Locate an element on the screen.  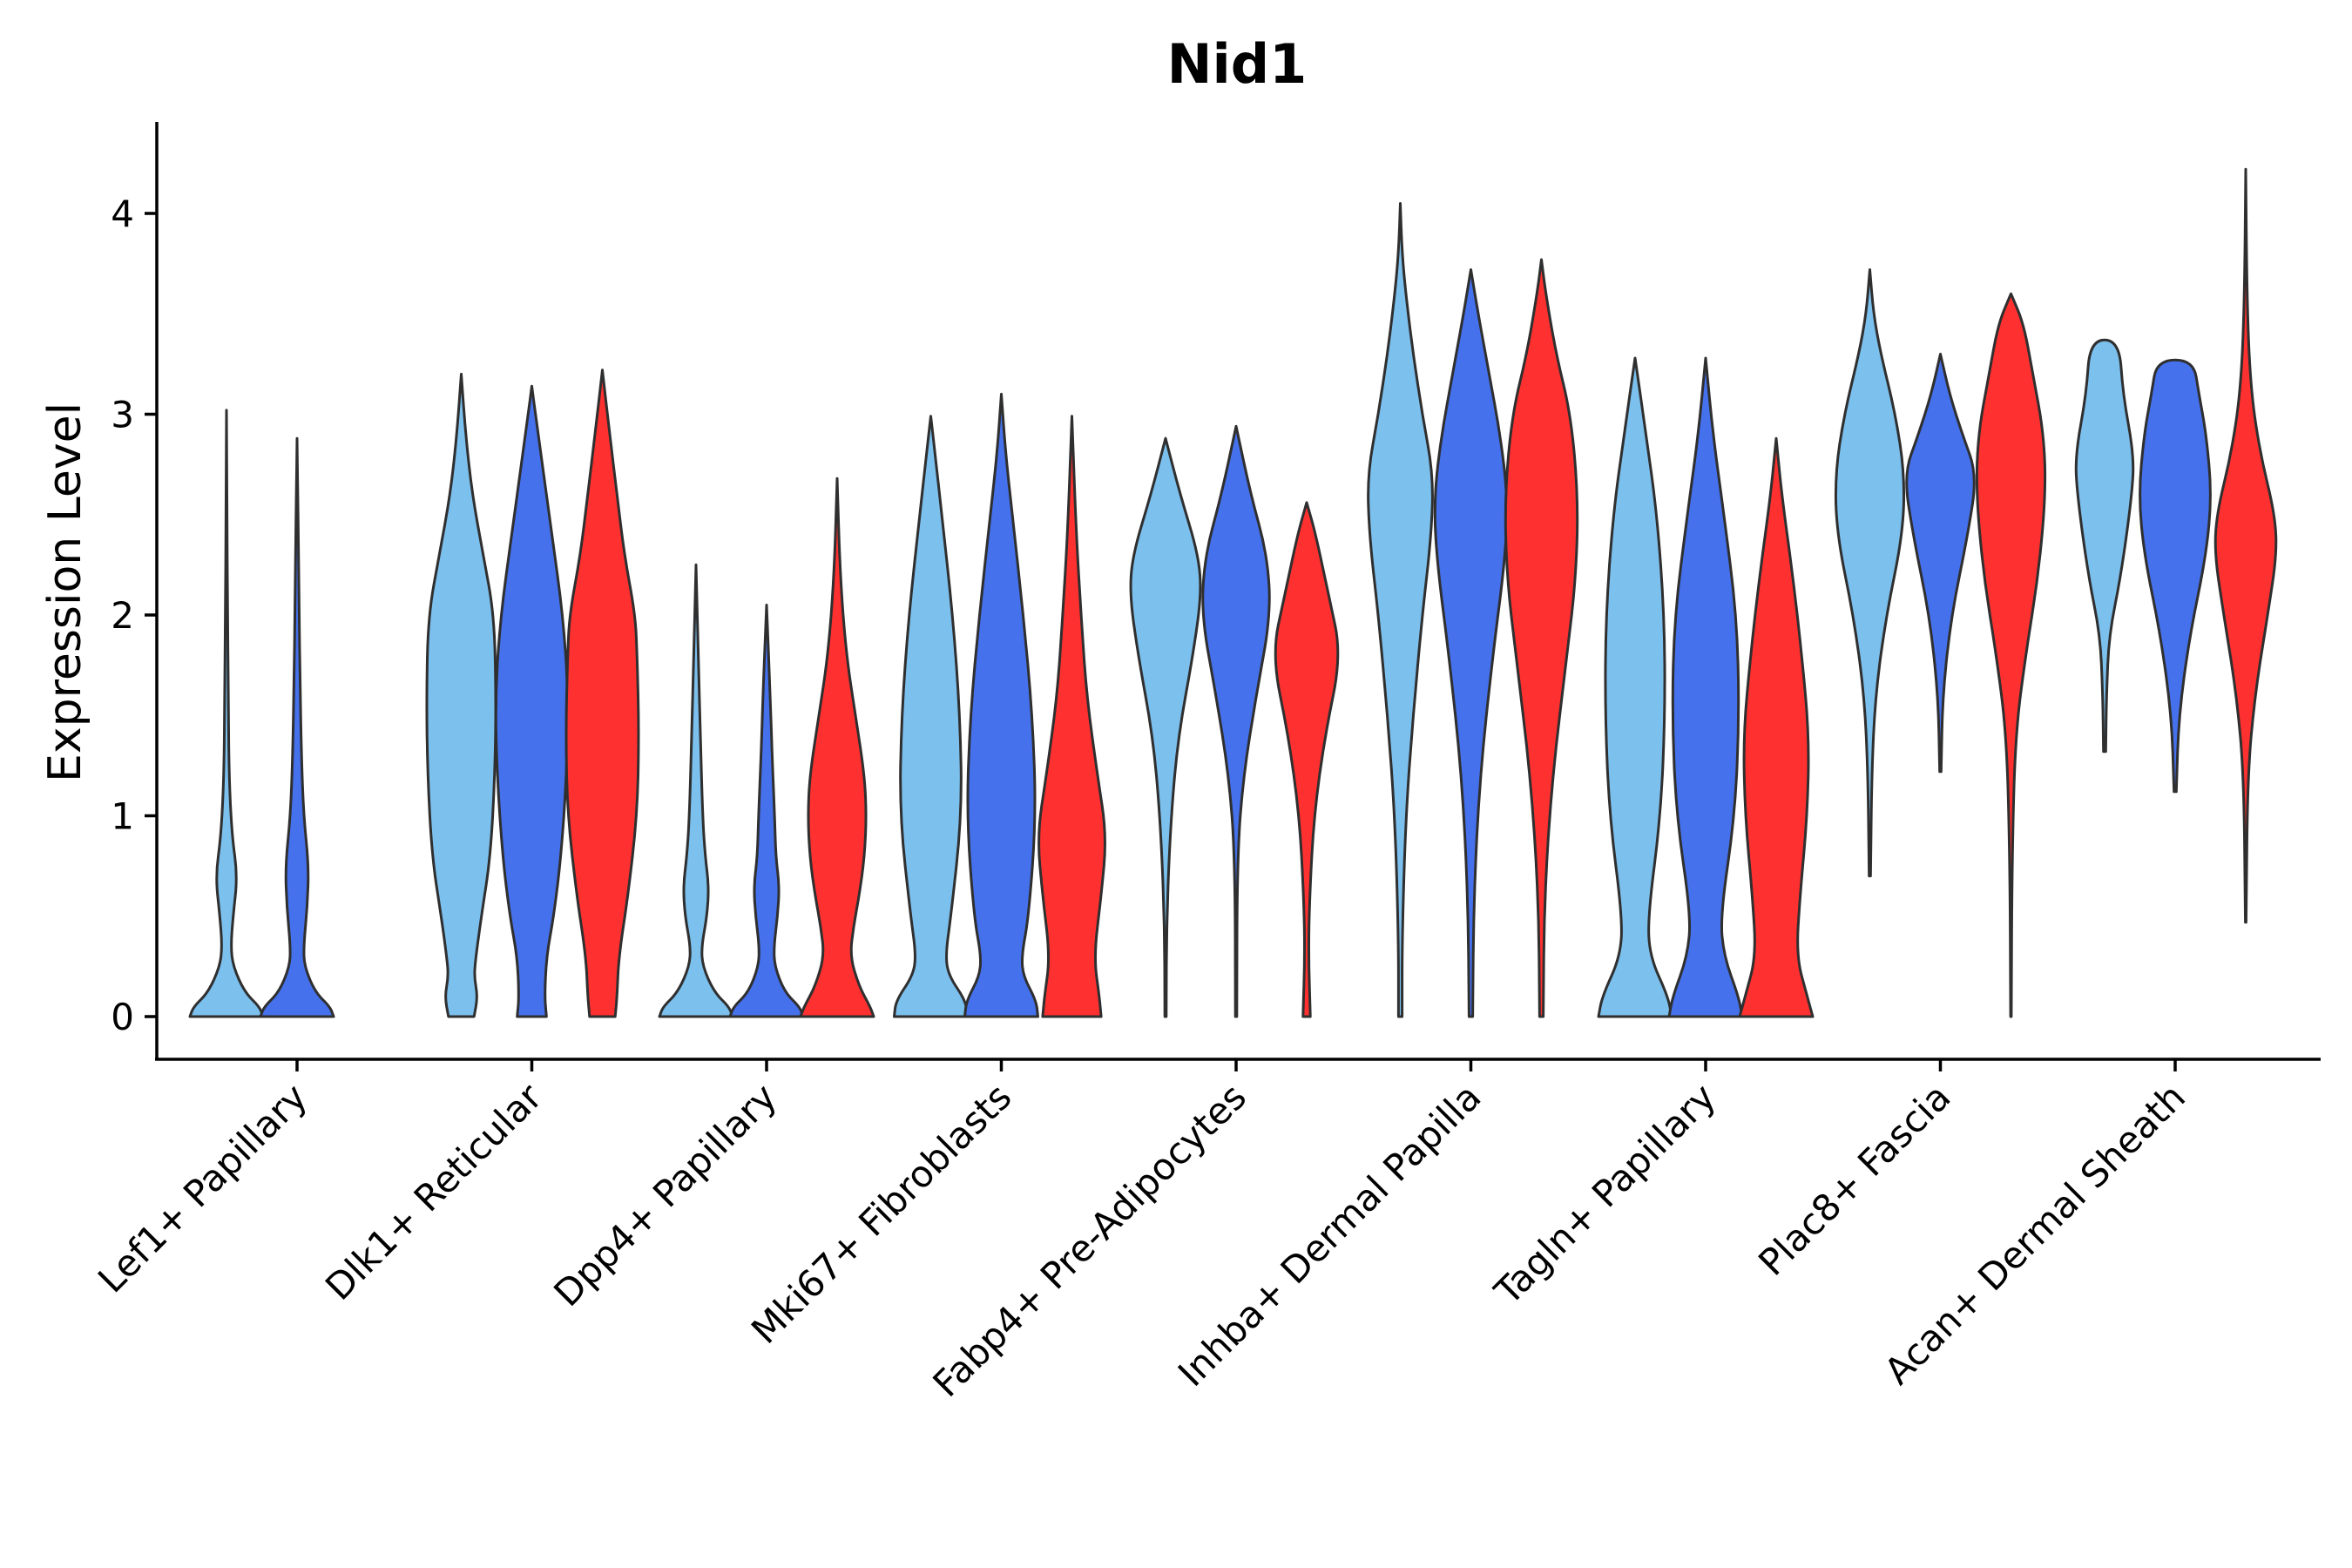
x-tick-label: Plac8+ Fascia is located at coordinates (1854, 1179).